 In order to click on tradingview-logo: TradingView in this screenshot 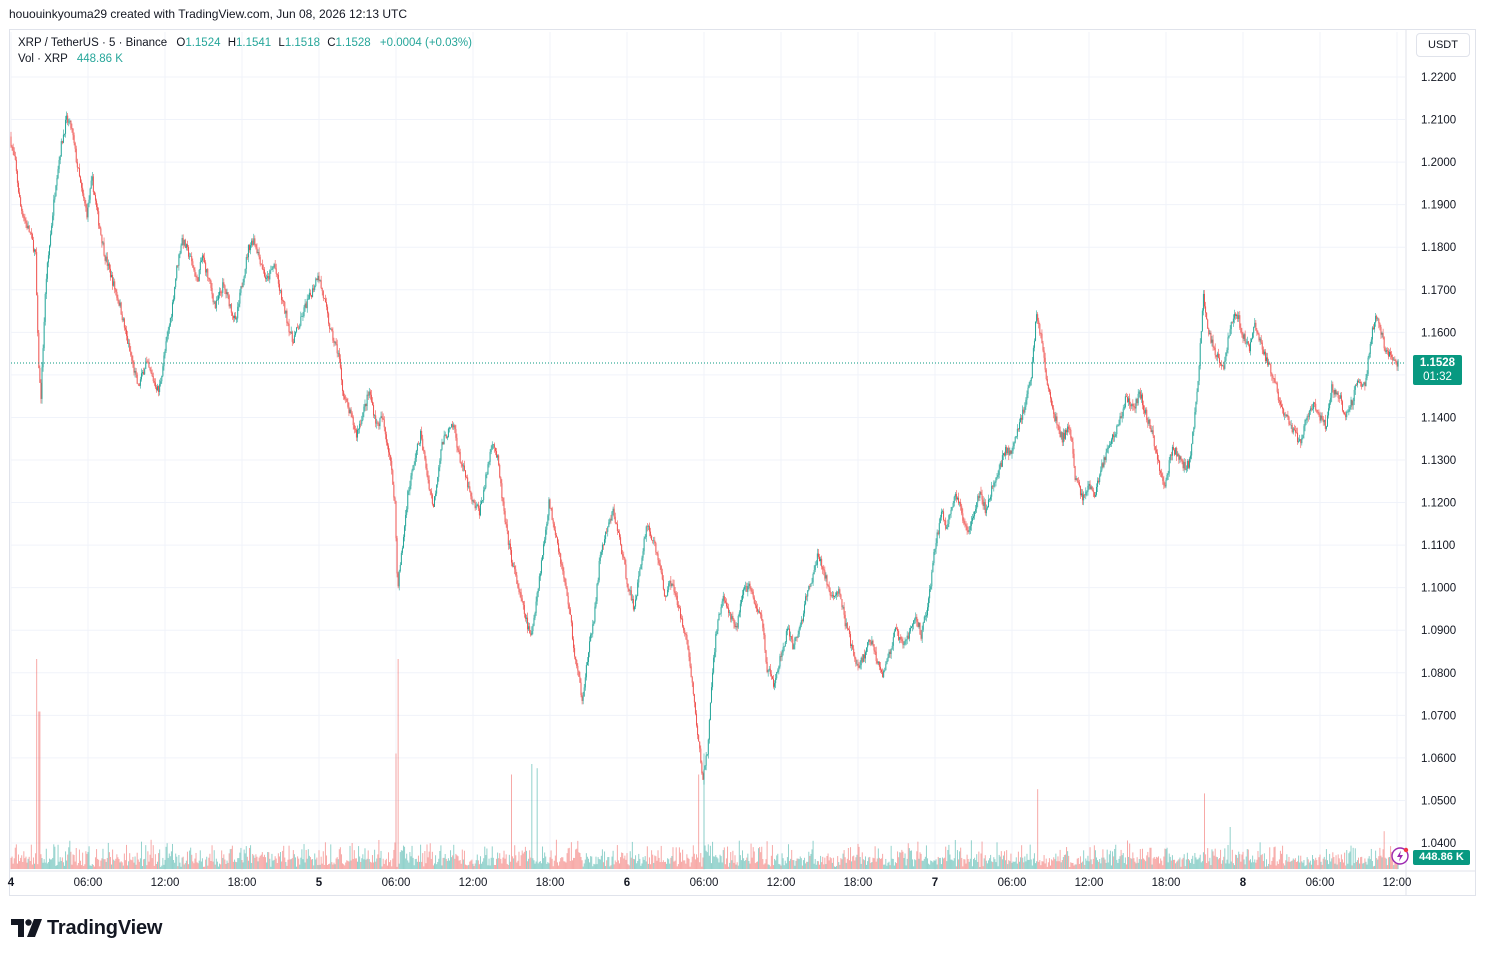, I will do `click(86, 928)`.